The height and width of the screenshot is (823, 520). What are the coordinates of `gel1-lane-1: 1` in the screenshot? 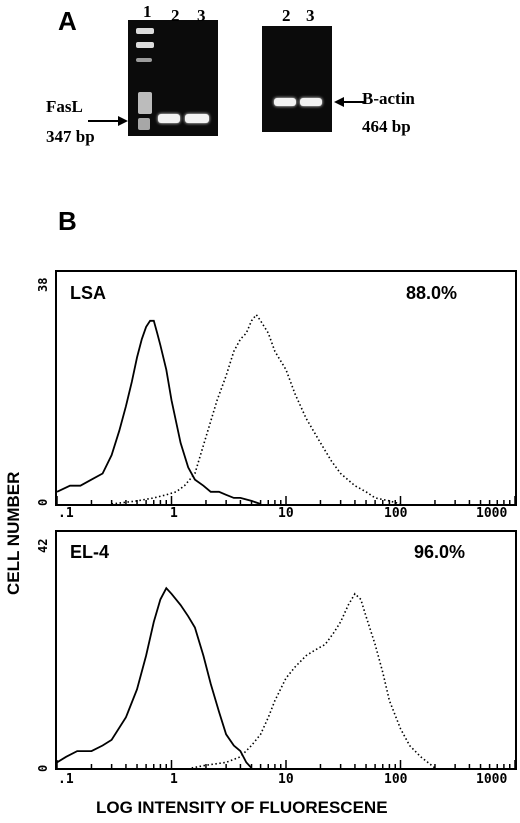 It's located at (147, 11).